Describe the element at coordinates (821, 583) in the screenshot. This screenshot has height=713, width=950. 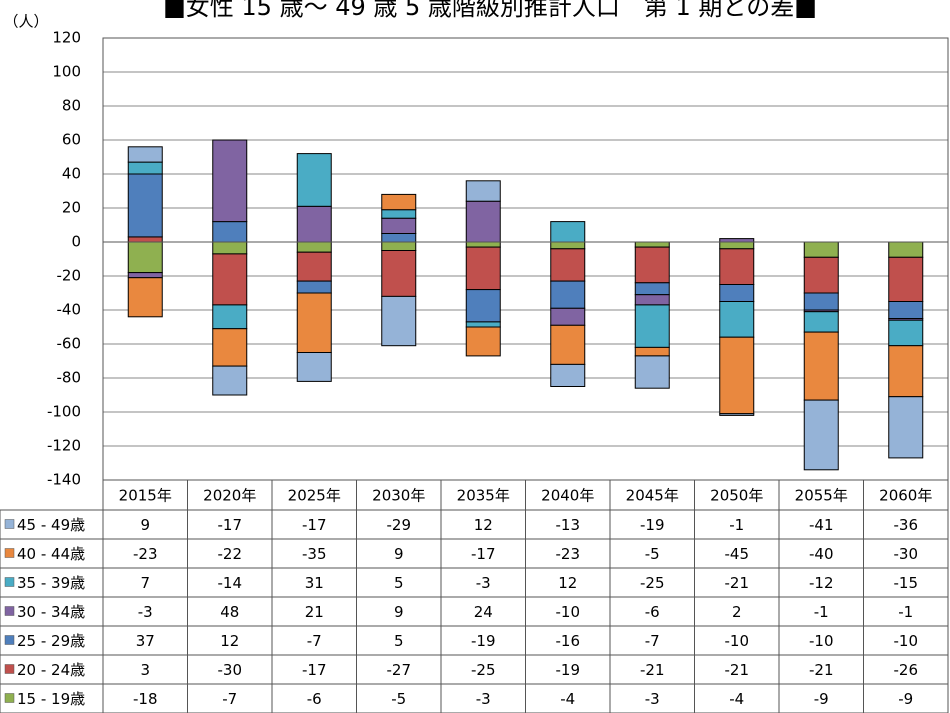
I see `table-value: -12` at that location.